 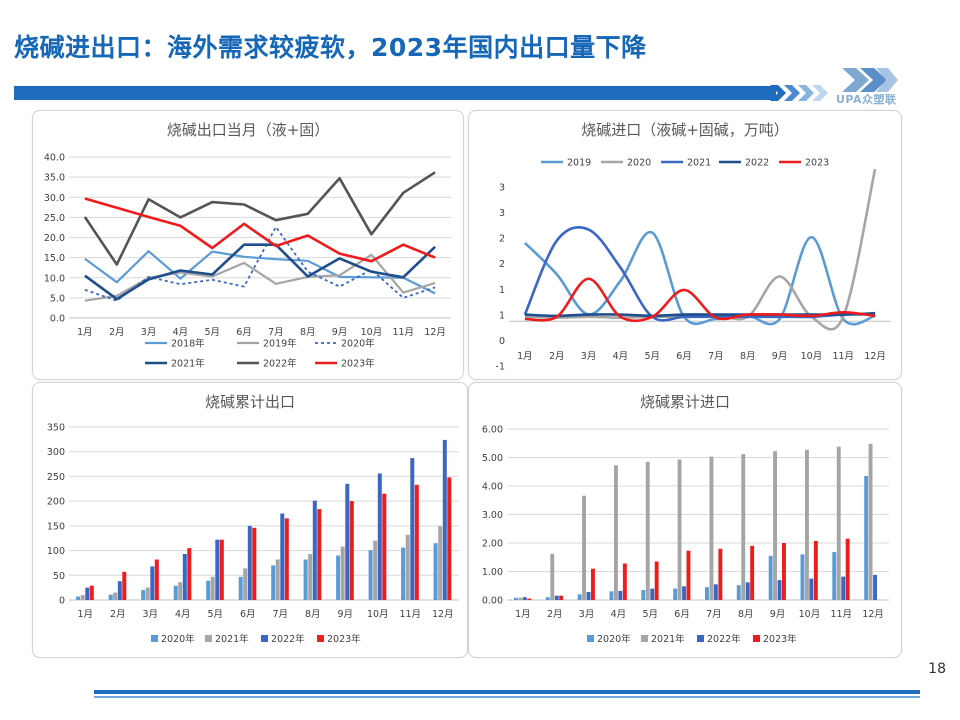 I want to click on bar-2020年-4月, so click(x=175, y=592).